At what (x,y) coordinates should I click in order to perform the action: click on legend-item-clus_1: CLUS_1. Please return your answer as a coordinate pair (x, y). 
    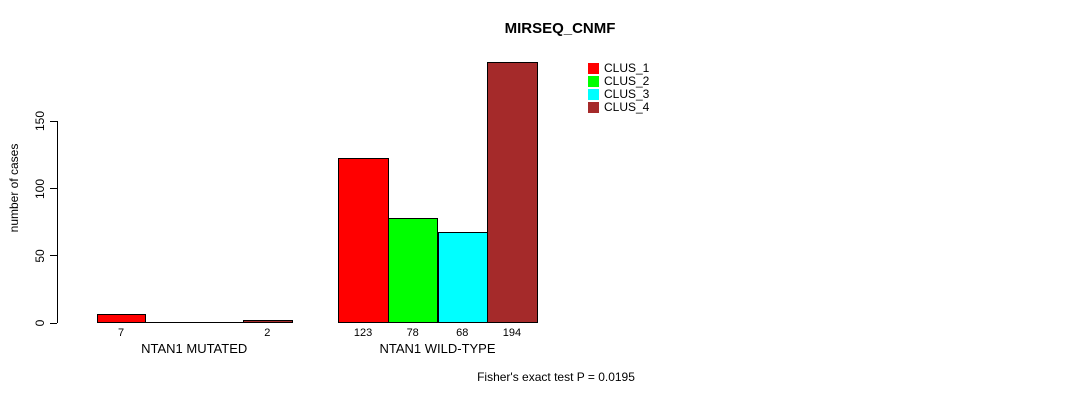
    Looking at the image, I should click on (618, 68).